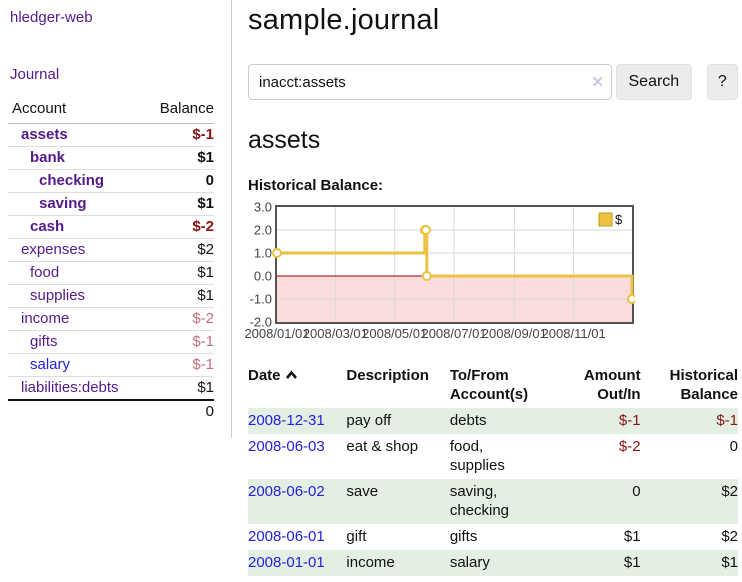 The image size is (742, 582). I want to click on date-link: 2008-12-31, so click(286, 420).